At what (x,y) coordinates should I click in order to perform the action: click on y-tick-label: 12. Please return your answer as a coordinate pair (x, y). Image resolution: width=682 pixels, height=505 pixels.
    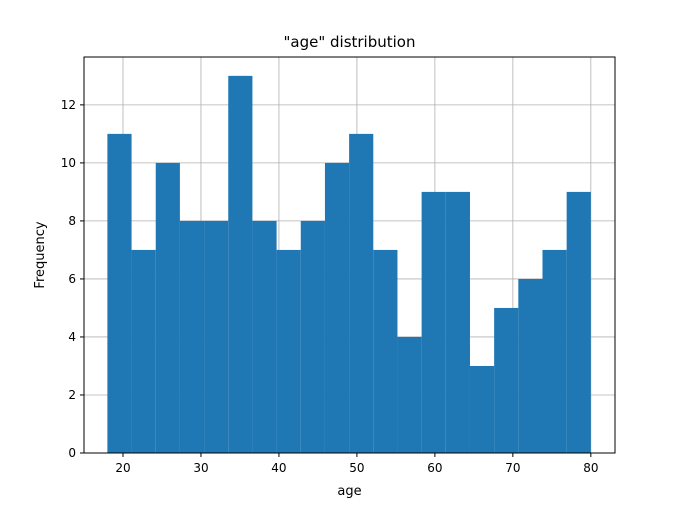
    Looking at the image, I should click on (68, 105).